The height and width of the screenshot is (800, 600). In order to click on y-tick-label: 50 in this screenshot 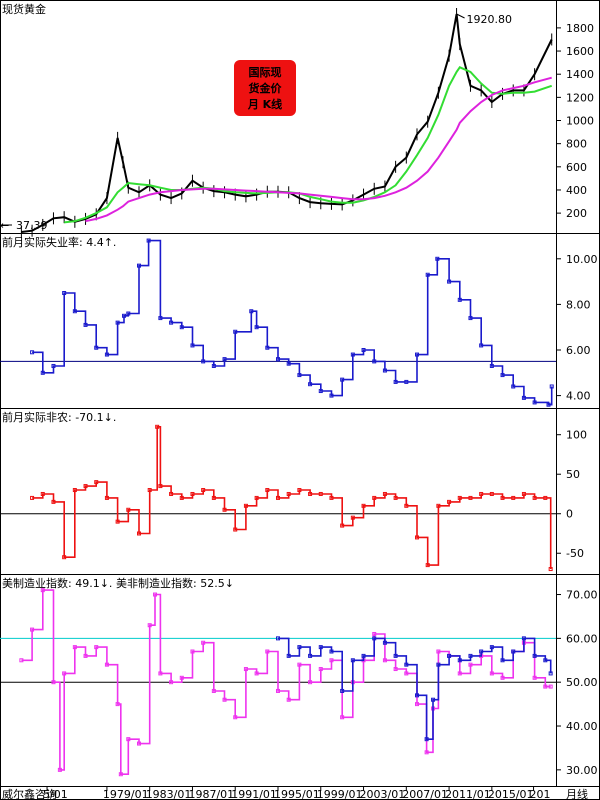, I will do `click(573, 474)`.